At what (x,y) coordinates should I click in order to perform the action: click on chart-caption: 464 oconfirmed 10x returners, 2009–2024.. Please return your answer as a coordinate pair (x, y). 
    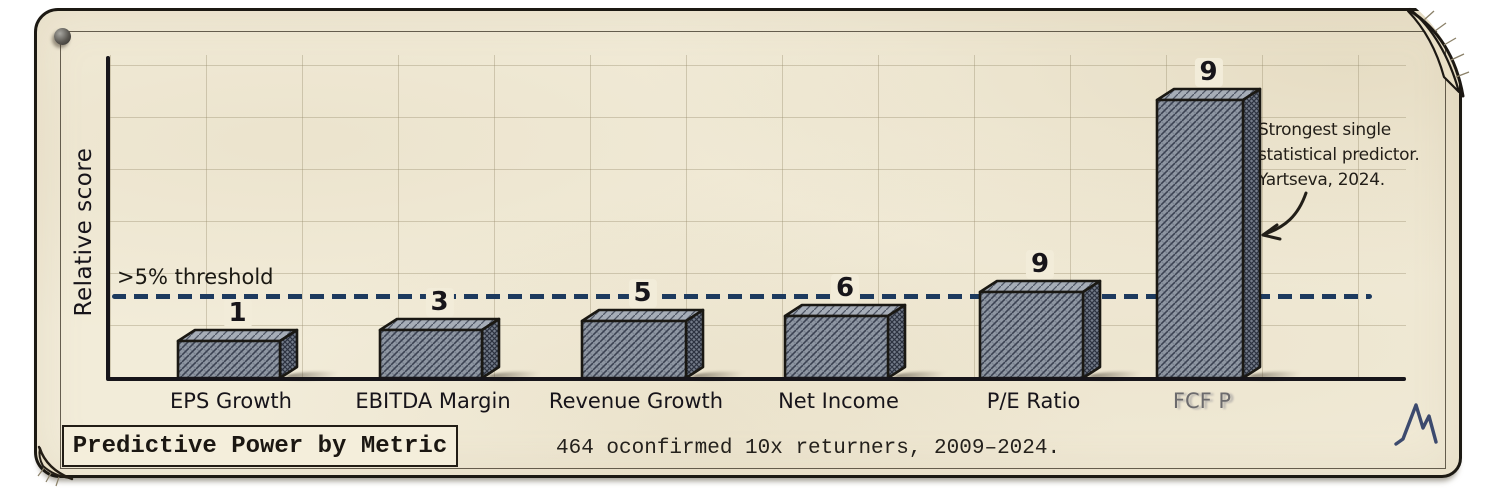
    Looking at the image, I should click on (808, 448).